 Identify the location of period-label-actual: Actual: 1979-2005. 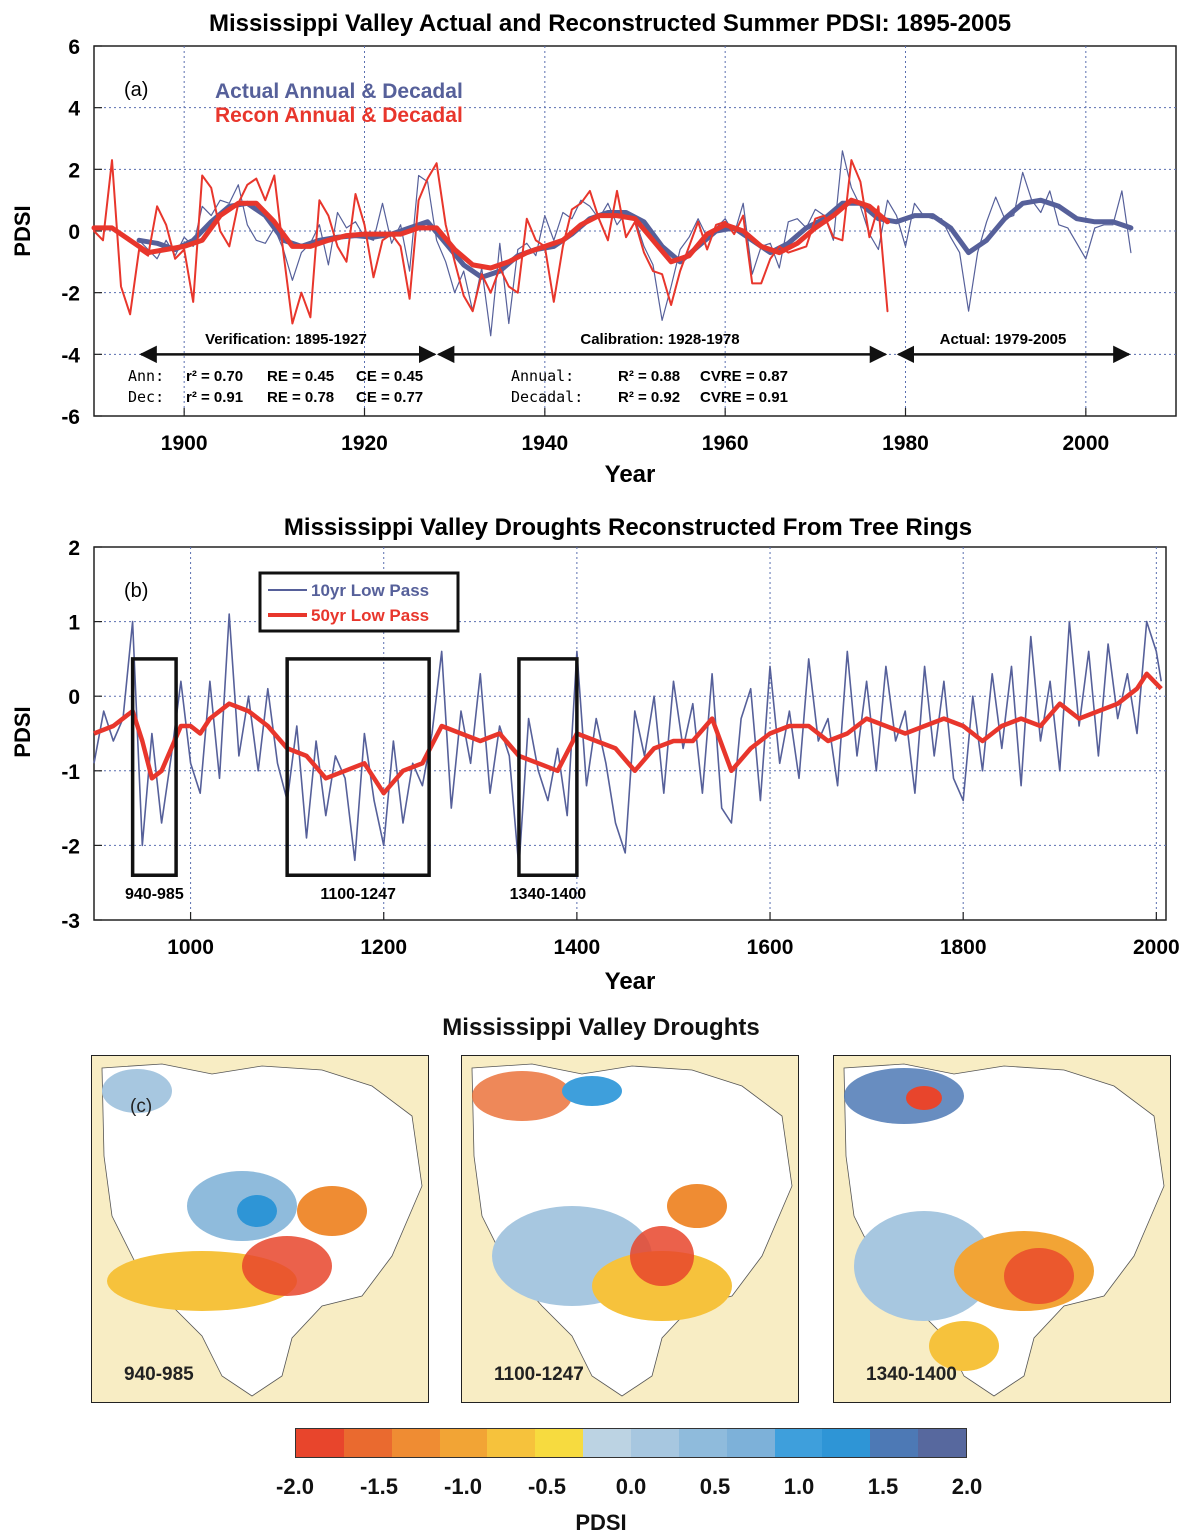
(1003, 339).